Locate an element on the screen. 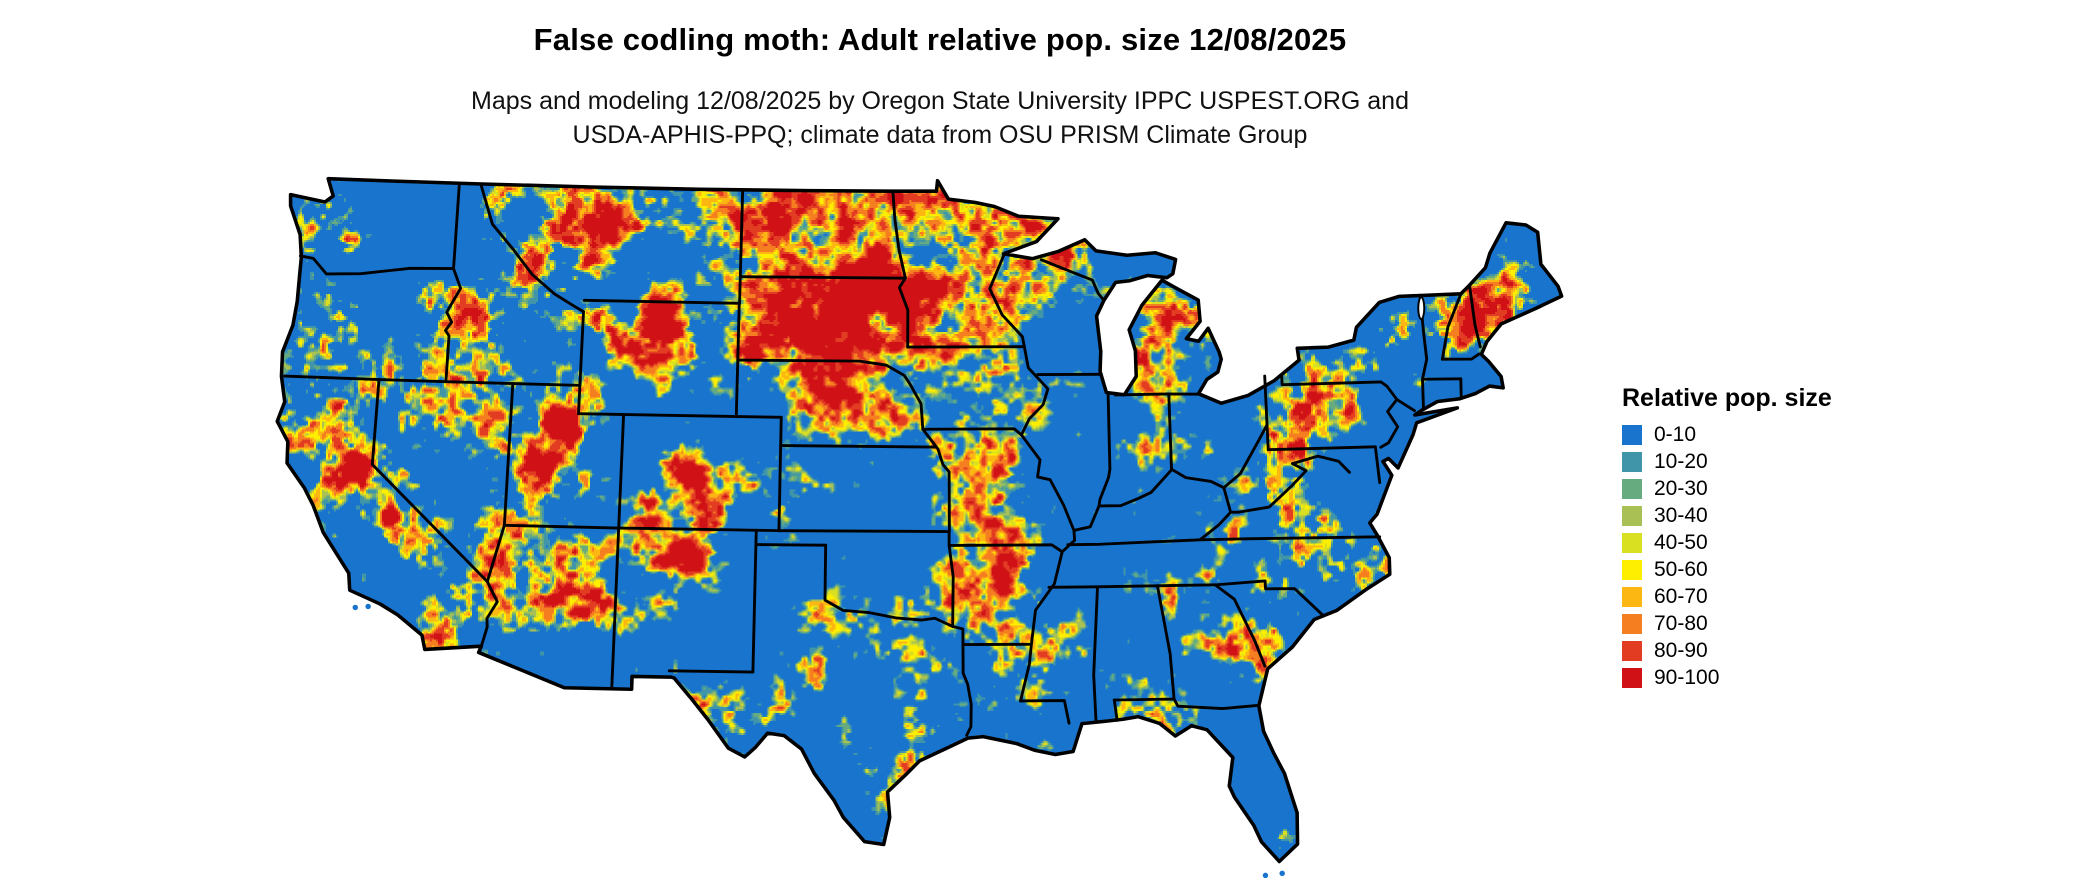 The height and width of the screenshot is (892, 2100). legend-title: Relative pop. size is located at coordinates (1727, 398).